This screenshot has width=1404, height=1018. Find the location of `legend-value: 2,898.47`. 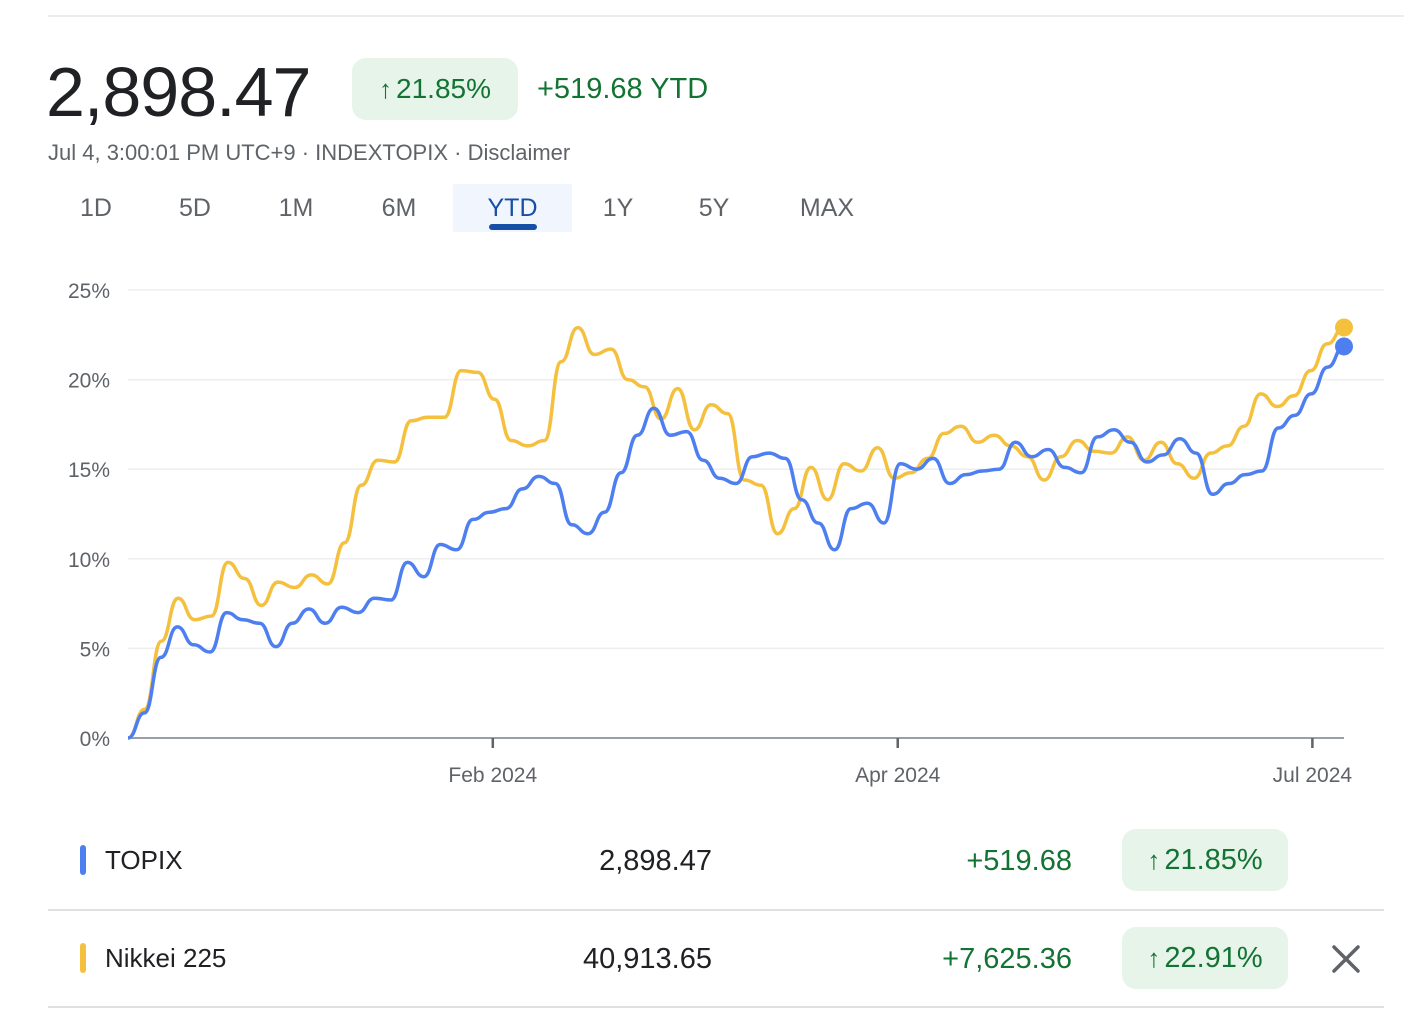

legend-value: 2,898.47 is located at coordinates (655, 861).